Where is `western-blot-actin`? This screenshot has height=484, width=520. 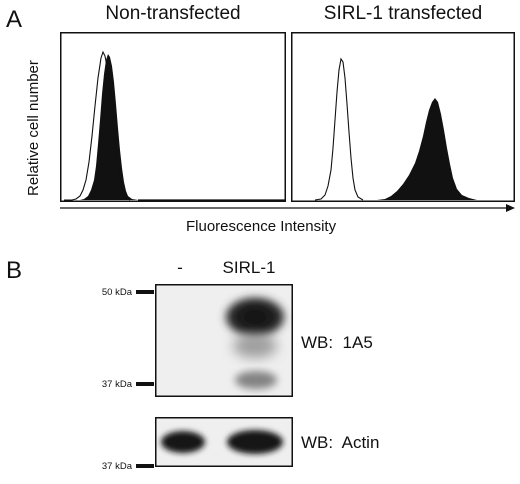 western-blot-actin is located at coordinates (224, 442).